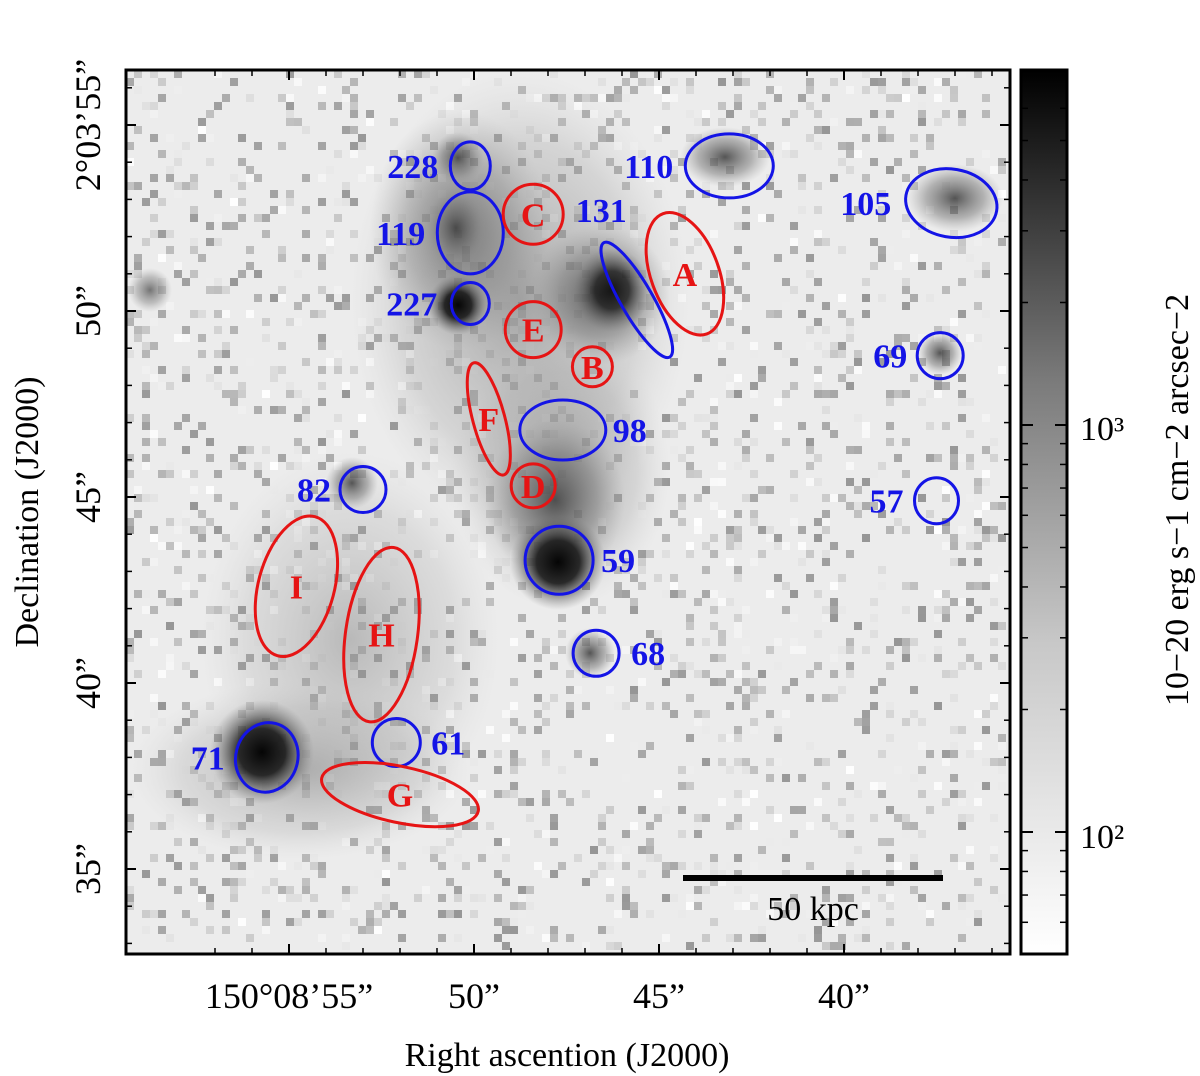 This screenshot has width=1200, height=1076. What do you see at coordinates (1044, 512) in the screenshot?
I see `colorbar-frame` at bounding box center [1044, 512].